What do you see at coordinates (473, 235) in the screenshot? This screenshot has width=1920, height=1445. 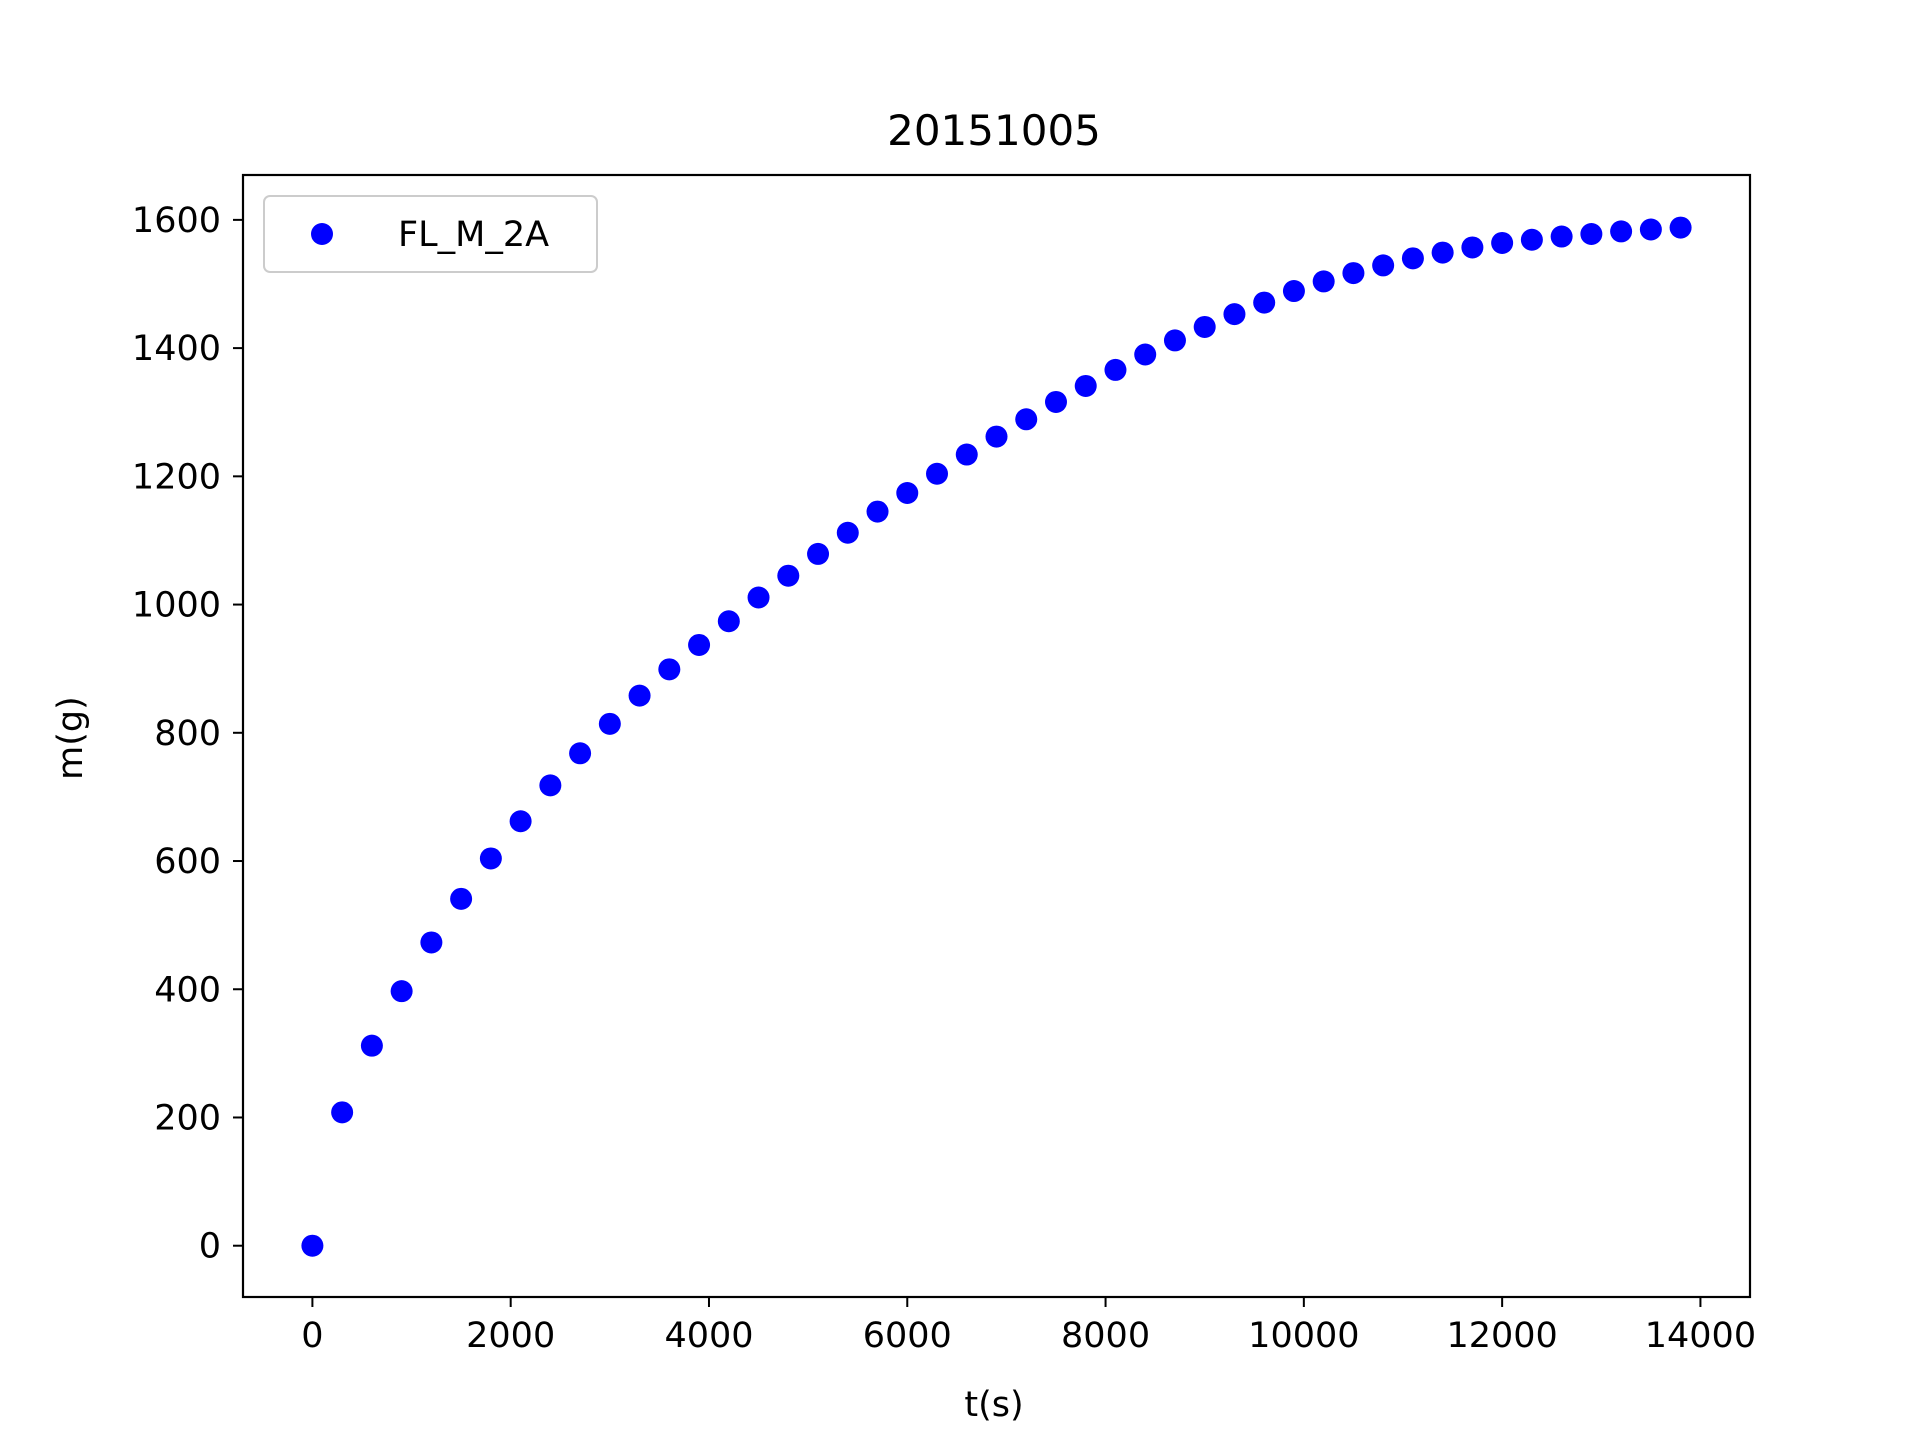 I see `legend-label: FL_M_2A` at bounding box center [473, 235].